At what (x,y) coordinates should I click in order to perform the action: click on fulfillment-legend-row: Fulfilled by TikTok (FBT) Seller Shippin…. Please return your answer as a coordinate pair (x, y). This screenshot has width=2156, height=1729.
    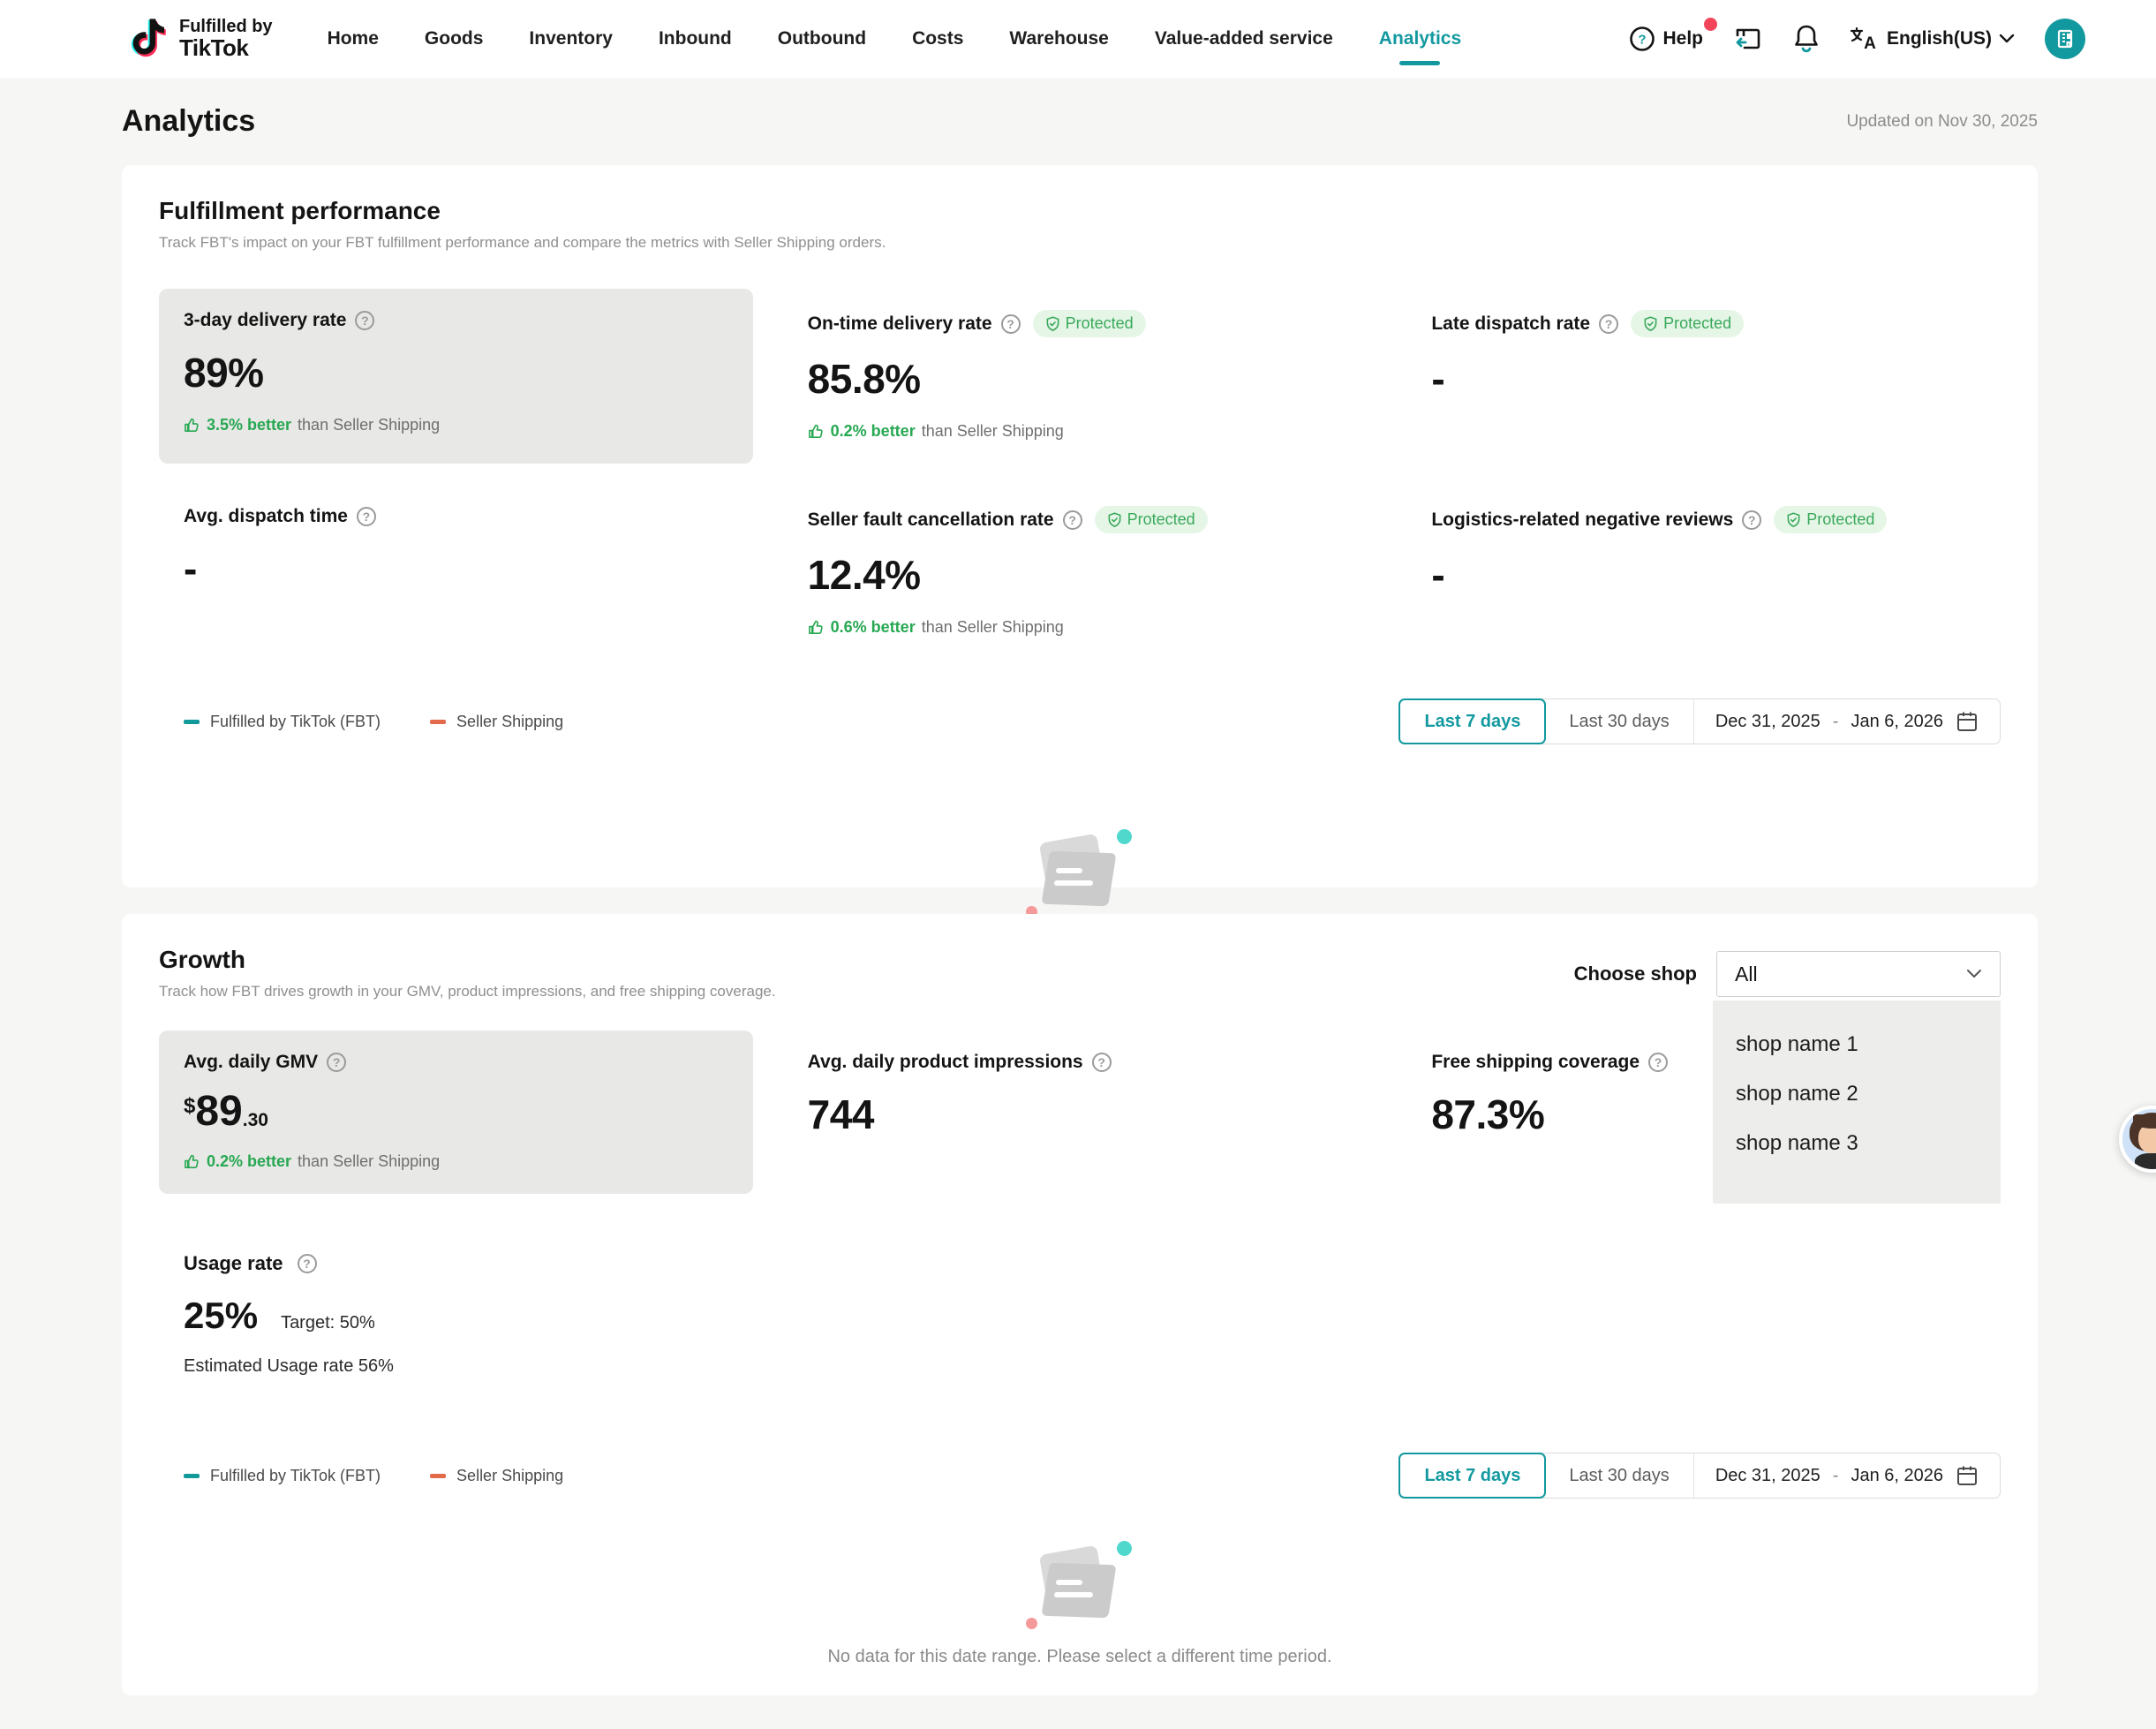
    Looking at the image, I should click on (1080, 721).